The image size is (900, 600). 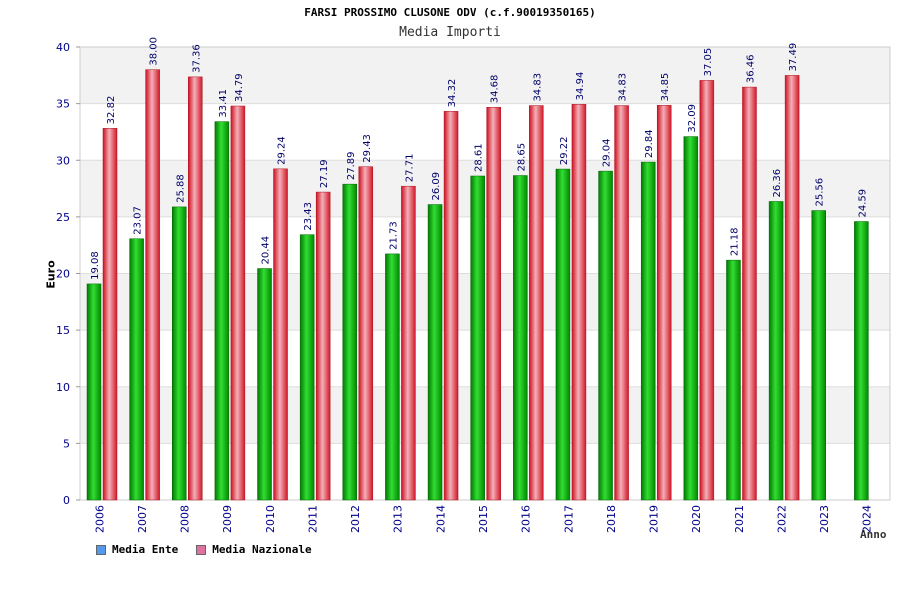 I want to click on data-label: 32.09, so click(x=692, y=118).